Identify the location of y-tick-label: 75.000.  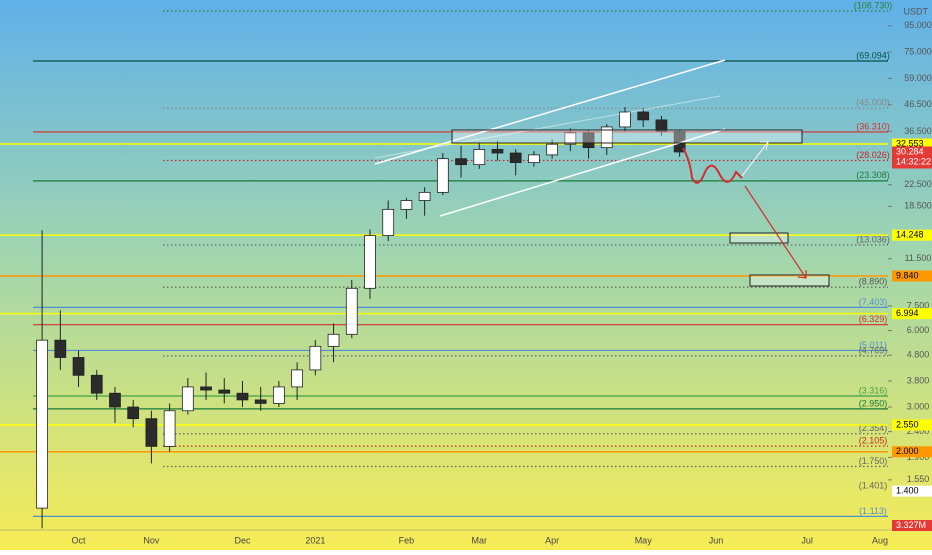
(918, 51).